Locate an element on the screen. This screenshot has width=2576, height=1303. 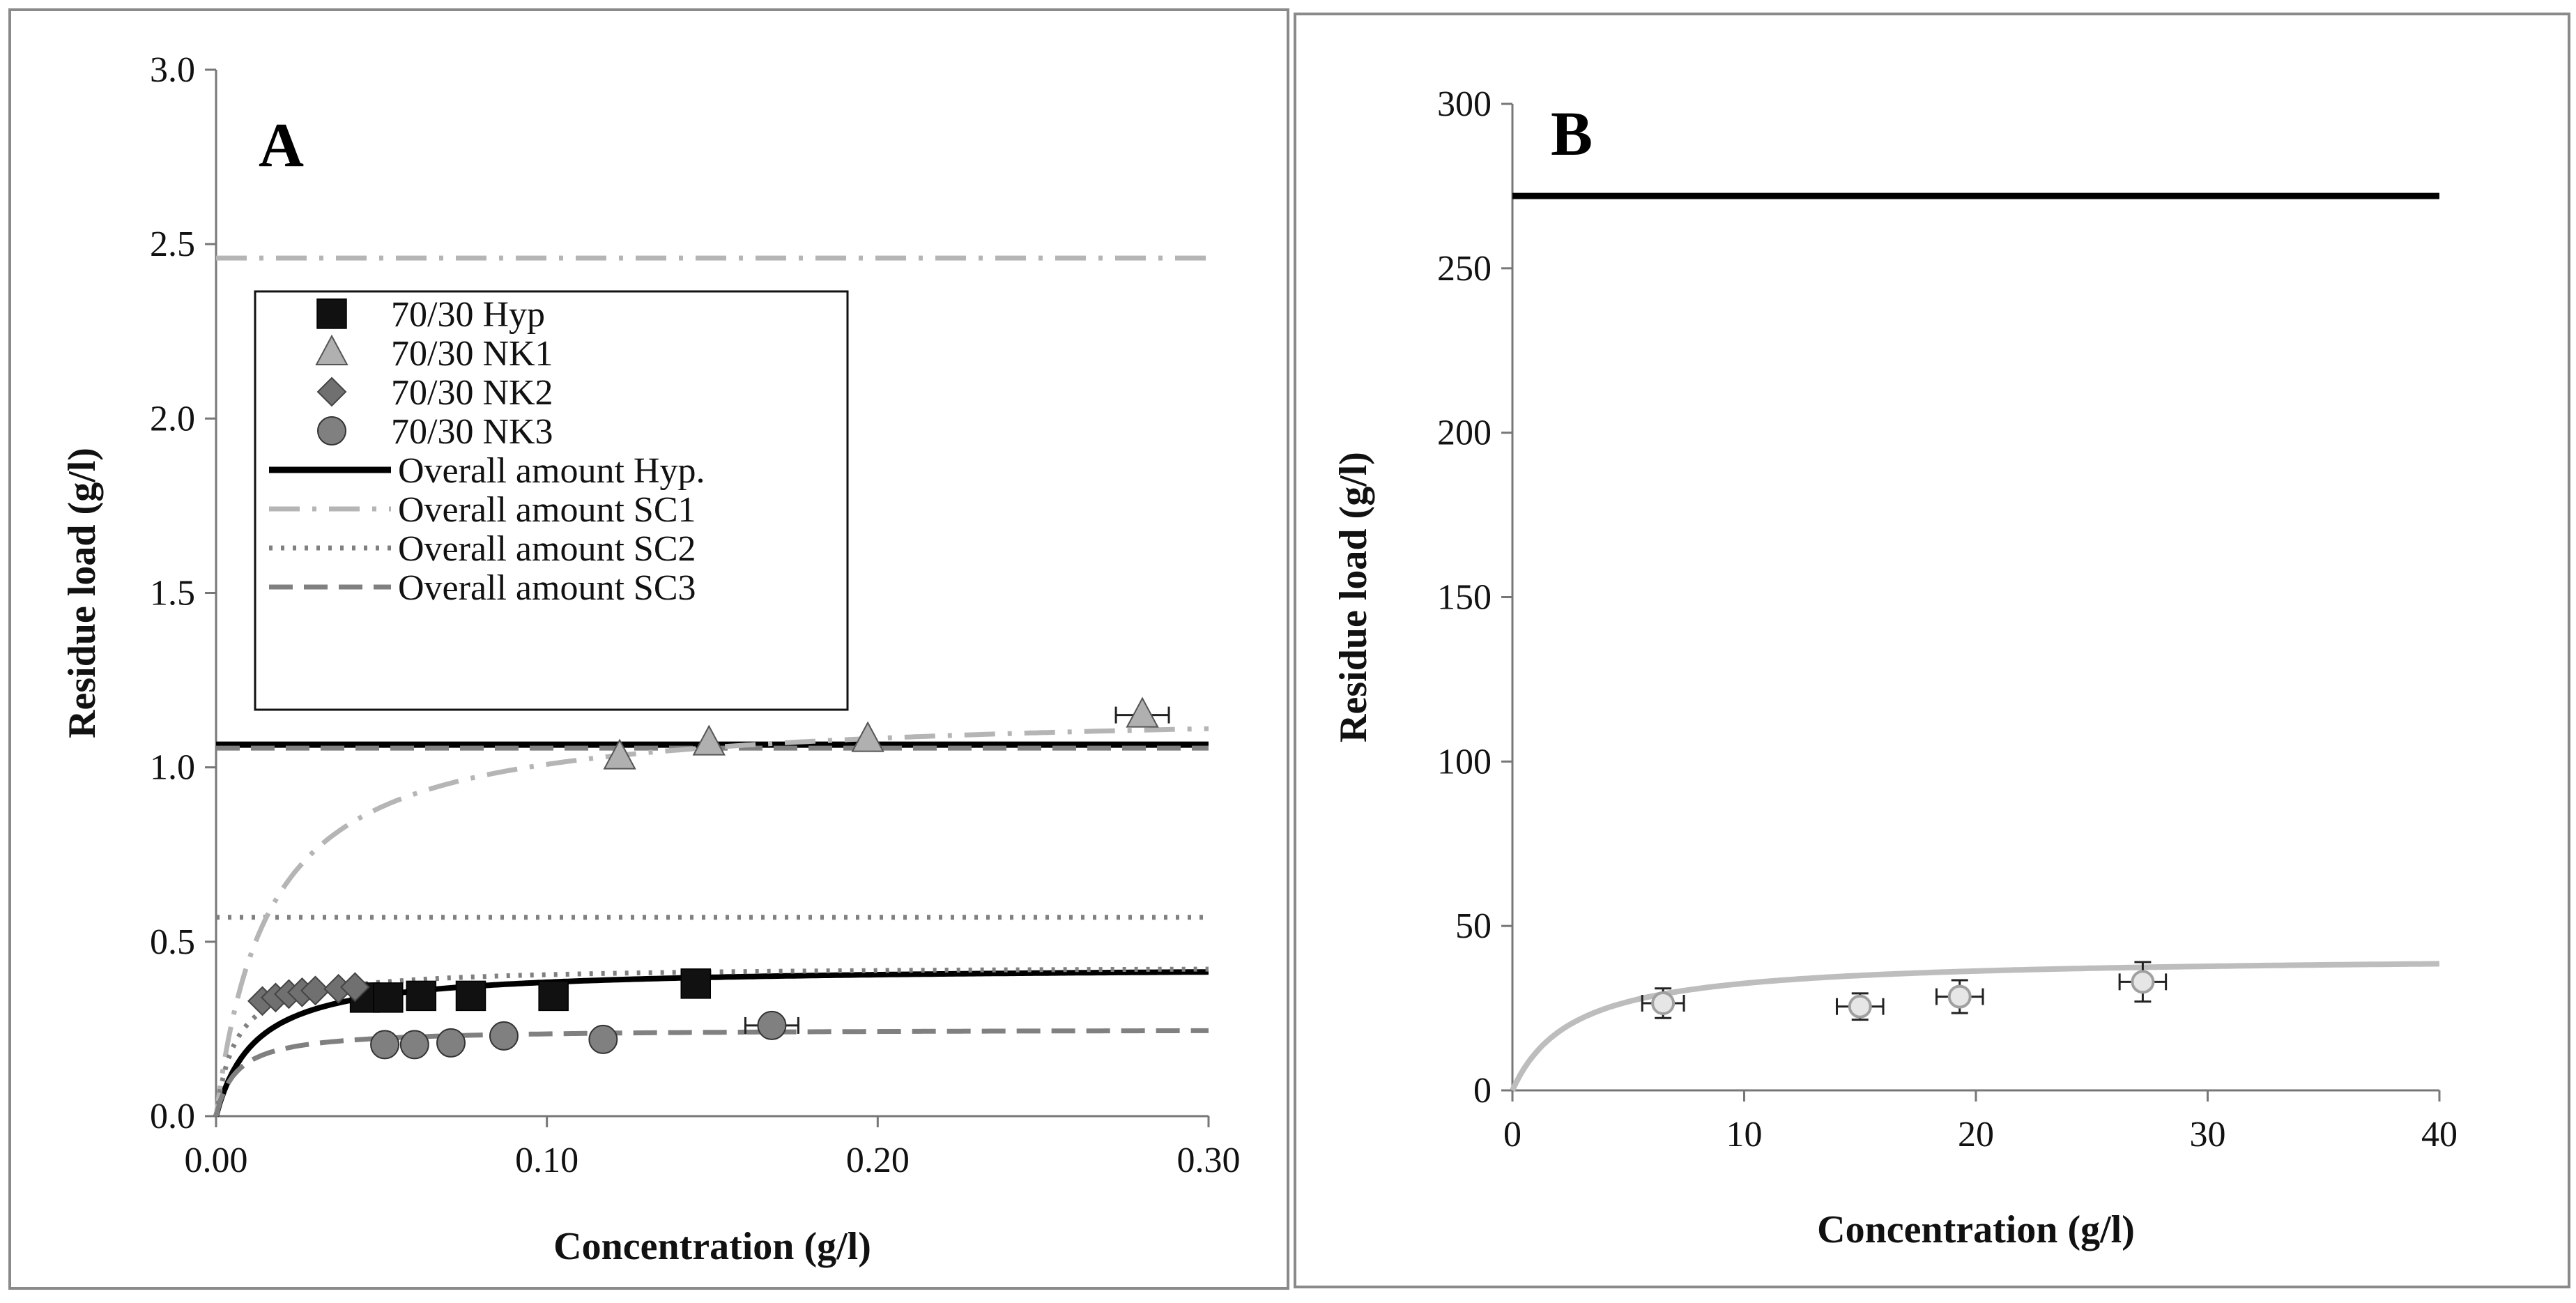
x-tick-label: 30 is located at coordinates (2208, 1135).